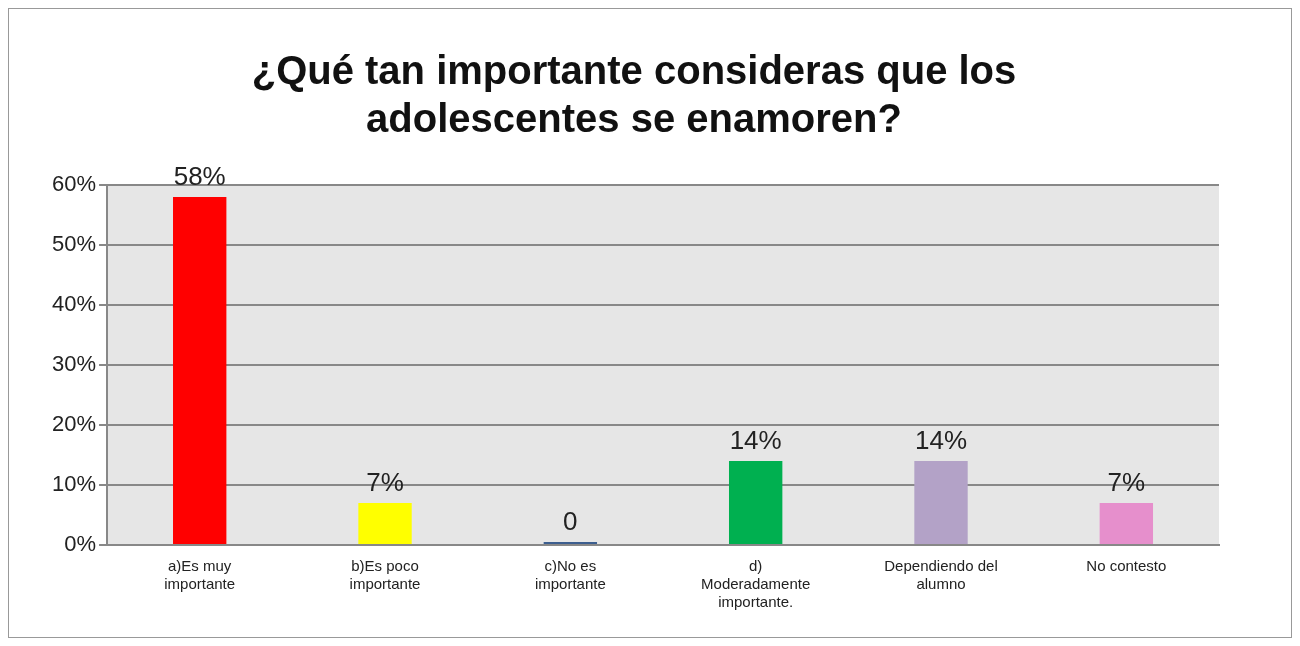  I want to click on y-tick-label: 30%, so click(74, 364).